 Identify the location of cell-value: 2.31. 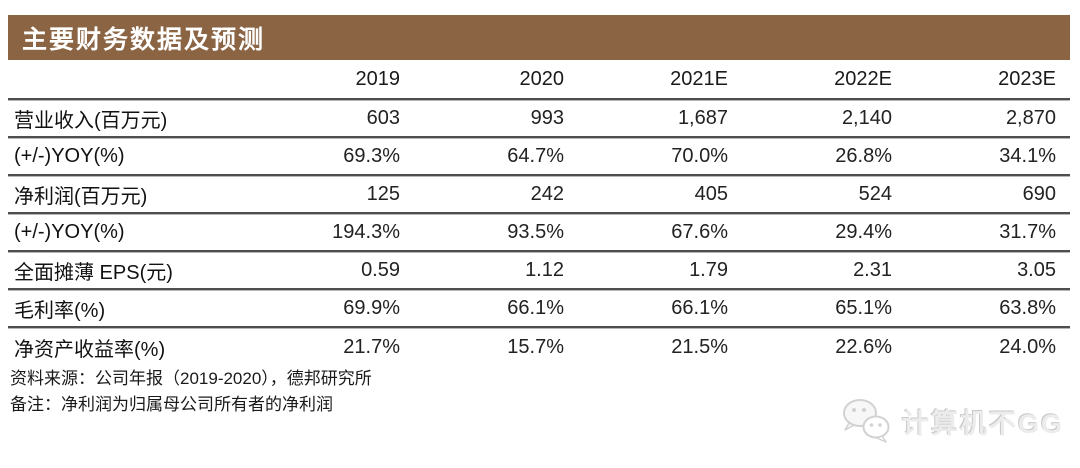
(872, 269).